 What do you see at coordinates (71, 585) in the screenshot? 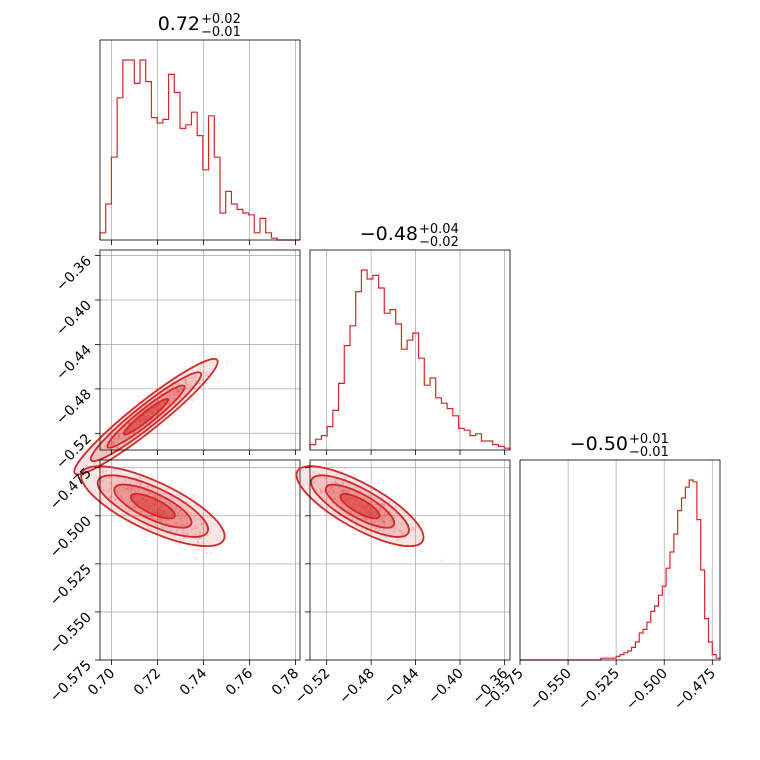
I see `y-tick-label: −0.525` at bounding box center [71, 585].